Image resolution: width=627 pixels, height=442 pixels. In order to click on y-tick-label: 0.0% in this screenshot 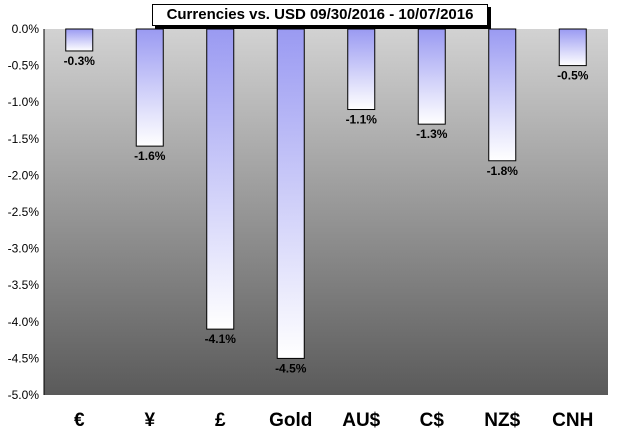, I will do `click(26, 29)`.